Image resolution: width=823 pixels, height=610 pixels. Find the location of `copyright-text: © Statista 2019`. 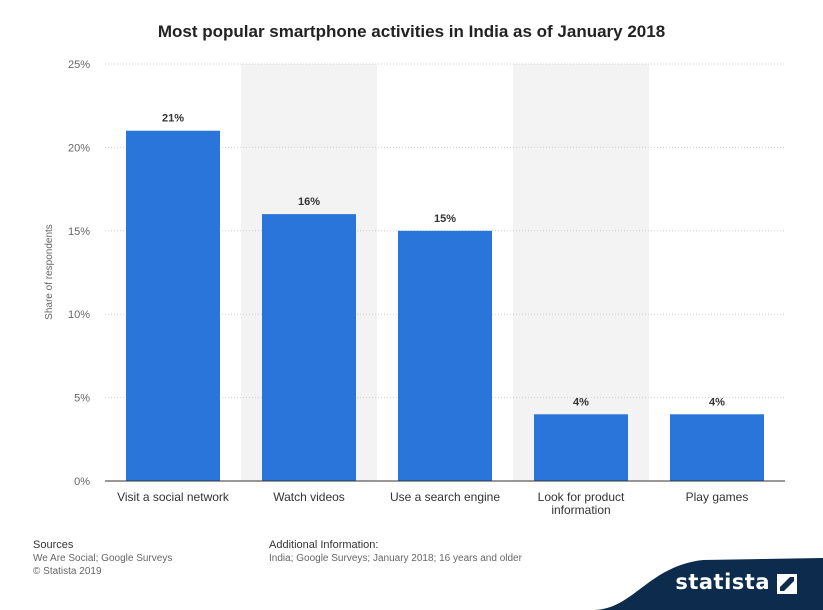

copyright-text: © Statista 2019 is located at coordinates (67, 571).